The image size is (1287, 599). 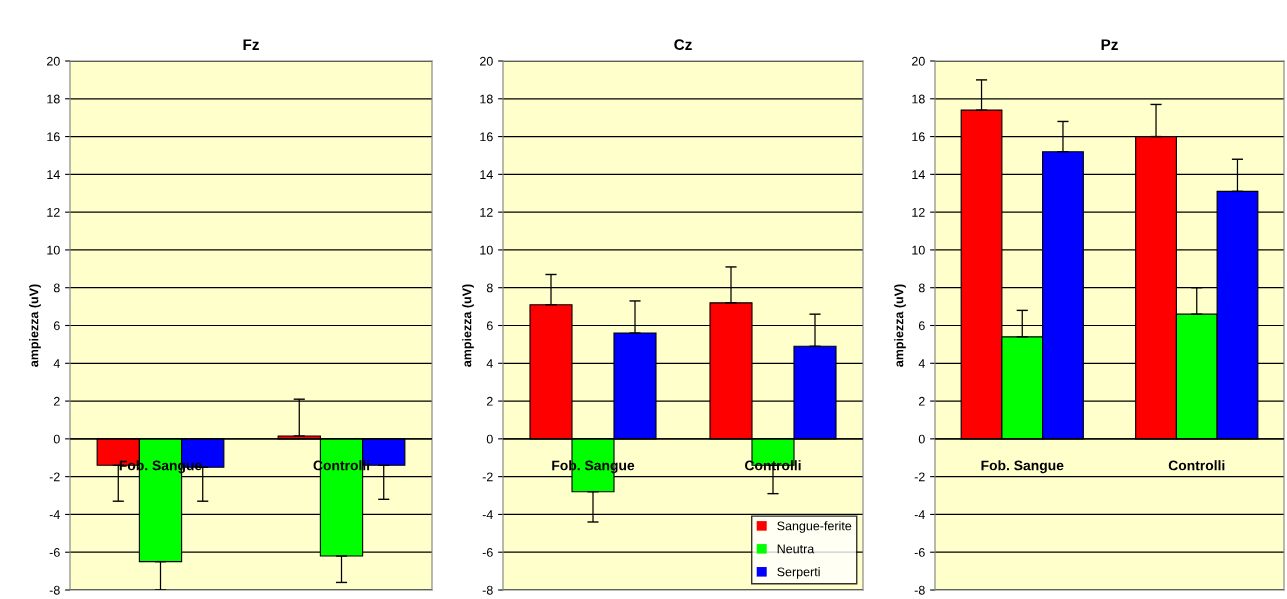 What do you see at coordinates (798, 573) in the screenshot?
I see `legend-label: Serperti` at bounding box center [798, 573].